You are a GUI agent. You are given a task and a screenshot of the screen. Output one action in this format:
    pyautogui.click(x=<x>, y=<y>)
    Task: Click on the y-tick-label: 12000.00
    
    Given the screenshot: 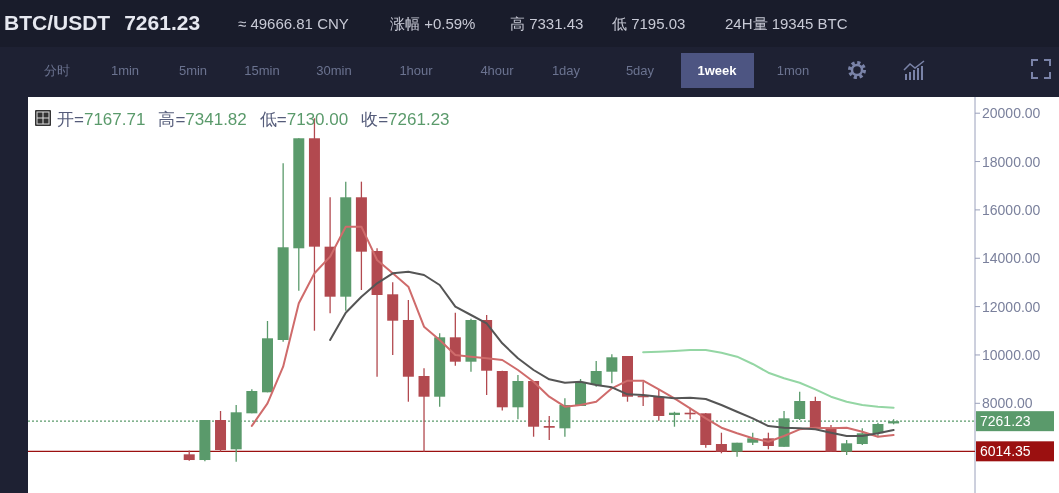 What is the action you would take?
    pyautogui.click(x=1011, y=306)
    